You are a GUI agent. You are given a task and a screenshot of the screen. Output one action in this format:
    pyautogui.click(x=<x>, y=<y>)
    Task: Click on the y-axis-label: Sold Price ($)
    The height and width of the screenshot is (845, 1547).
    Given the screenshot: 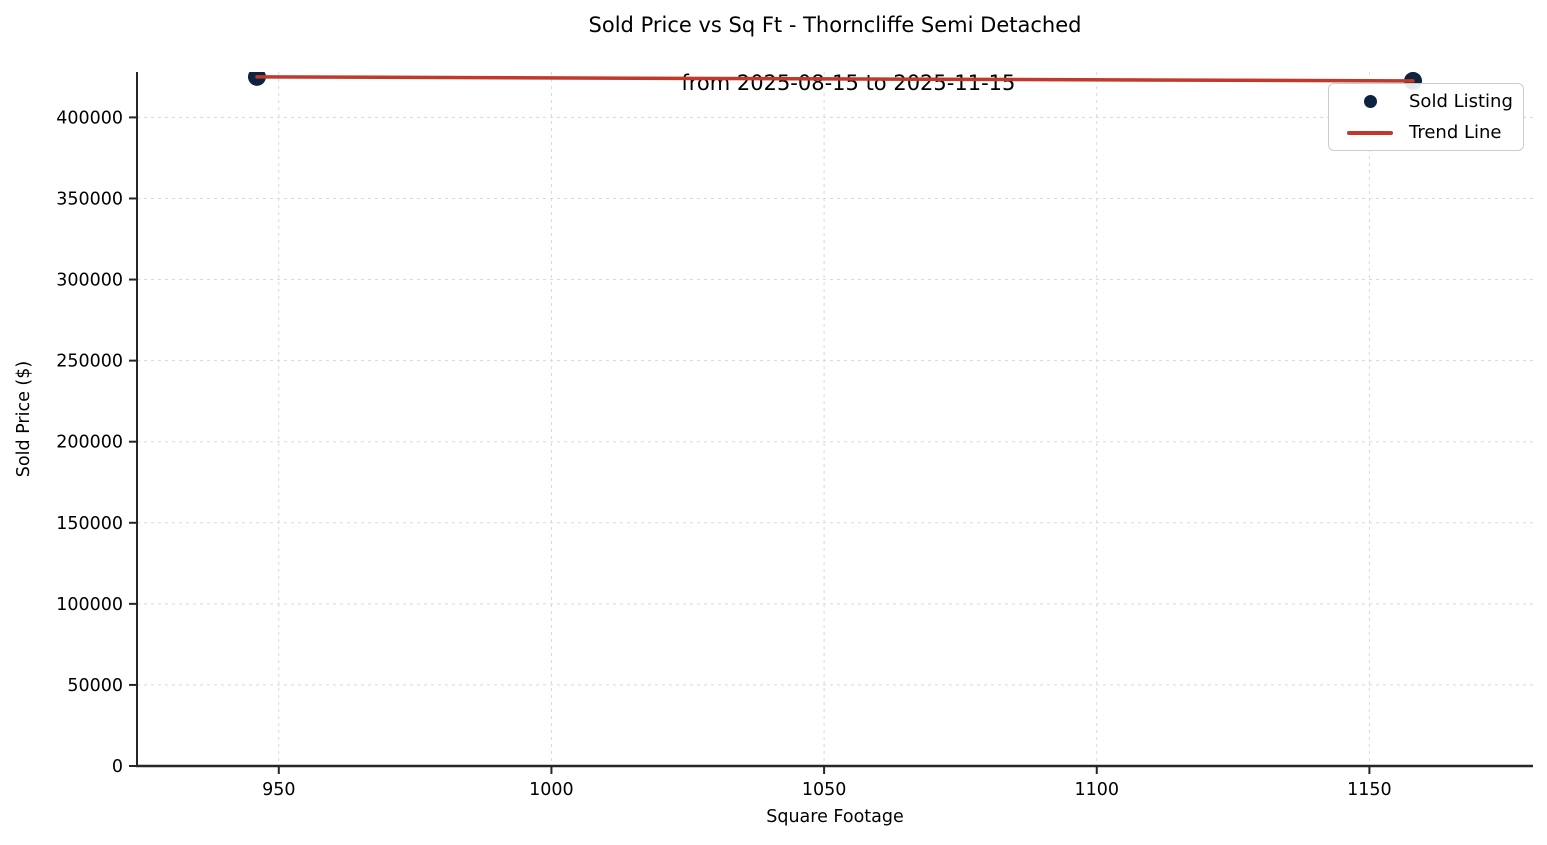 What is the action you would take?
    pyautogui.click(x=24, y=419)
    